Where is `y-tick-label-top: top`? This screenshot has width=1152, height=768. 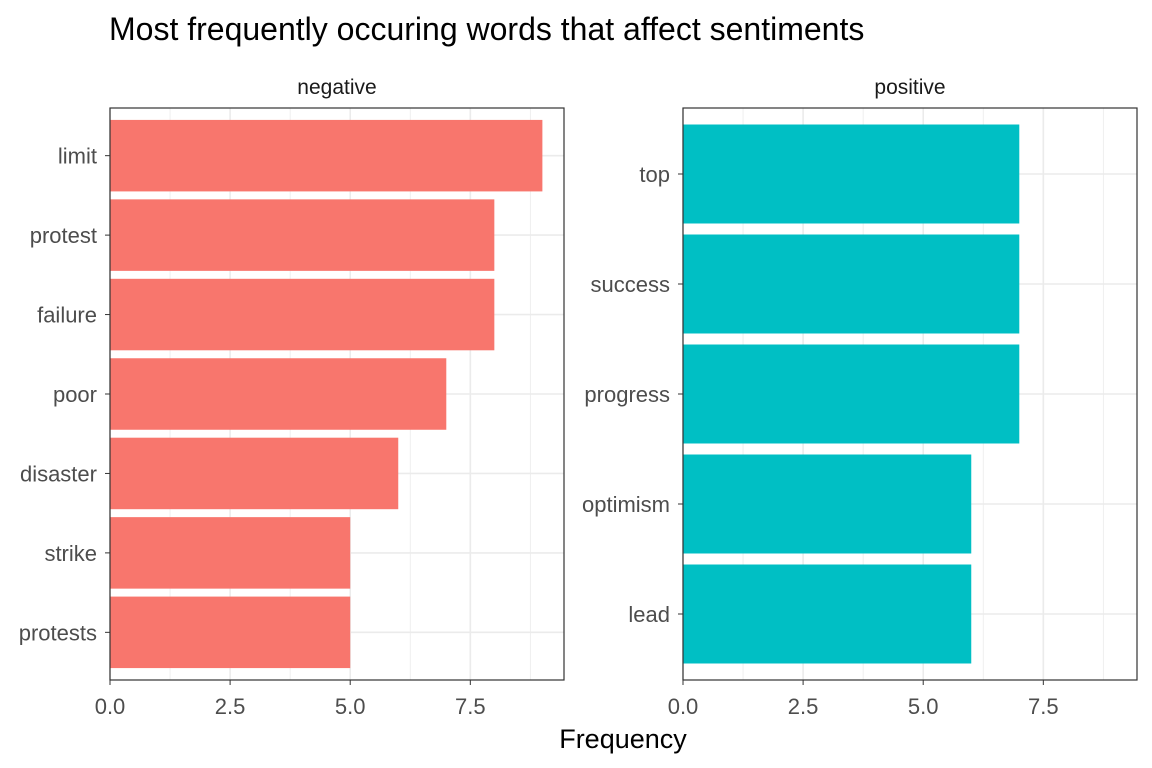
y-tick-label-top: top is located at coordinates (654, 174).